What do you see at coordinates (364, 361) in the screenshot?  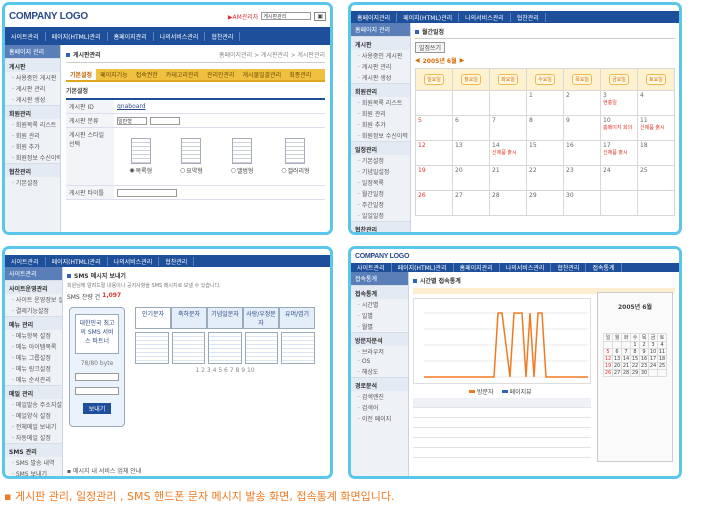 I see `sidebar-item: · OS` at bounding box center [364, 361].